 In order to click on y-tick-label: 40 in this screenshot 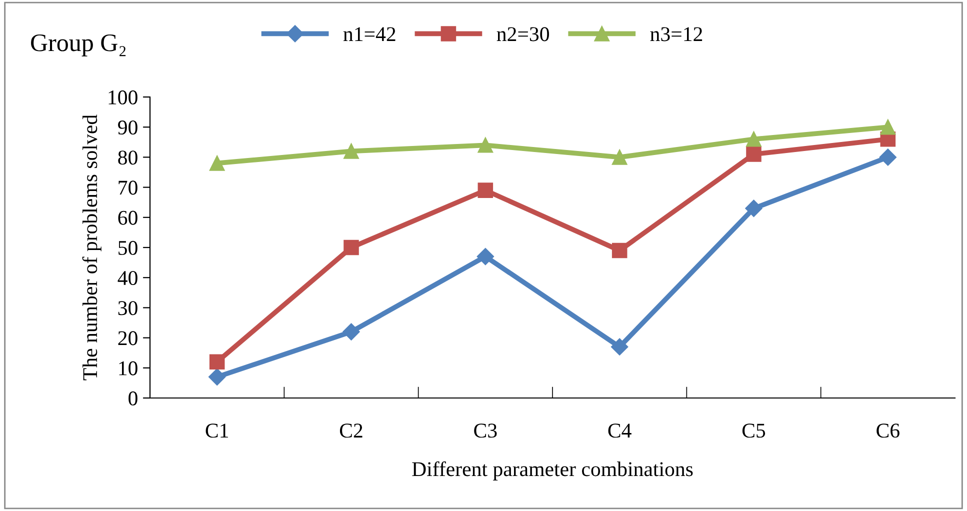, I will do `click(128, 278)`.